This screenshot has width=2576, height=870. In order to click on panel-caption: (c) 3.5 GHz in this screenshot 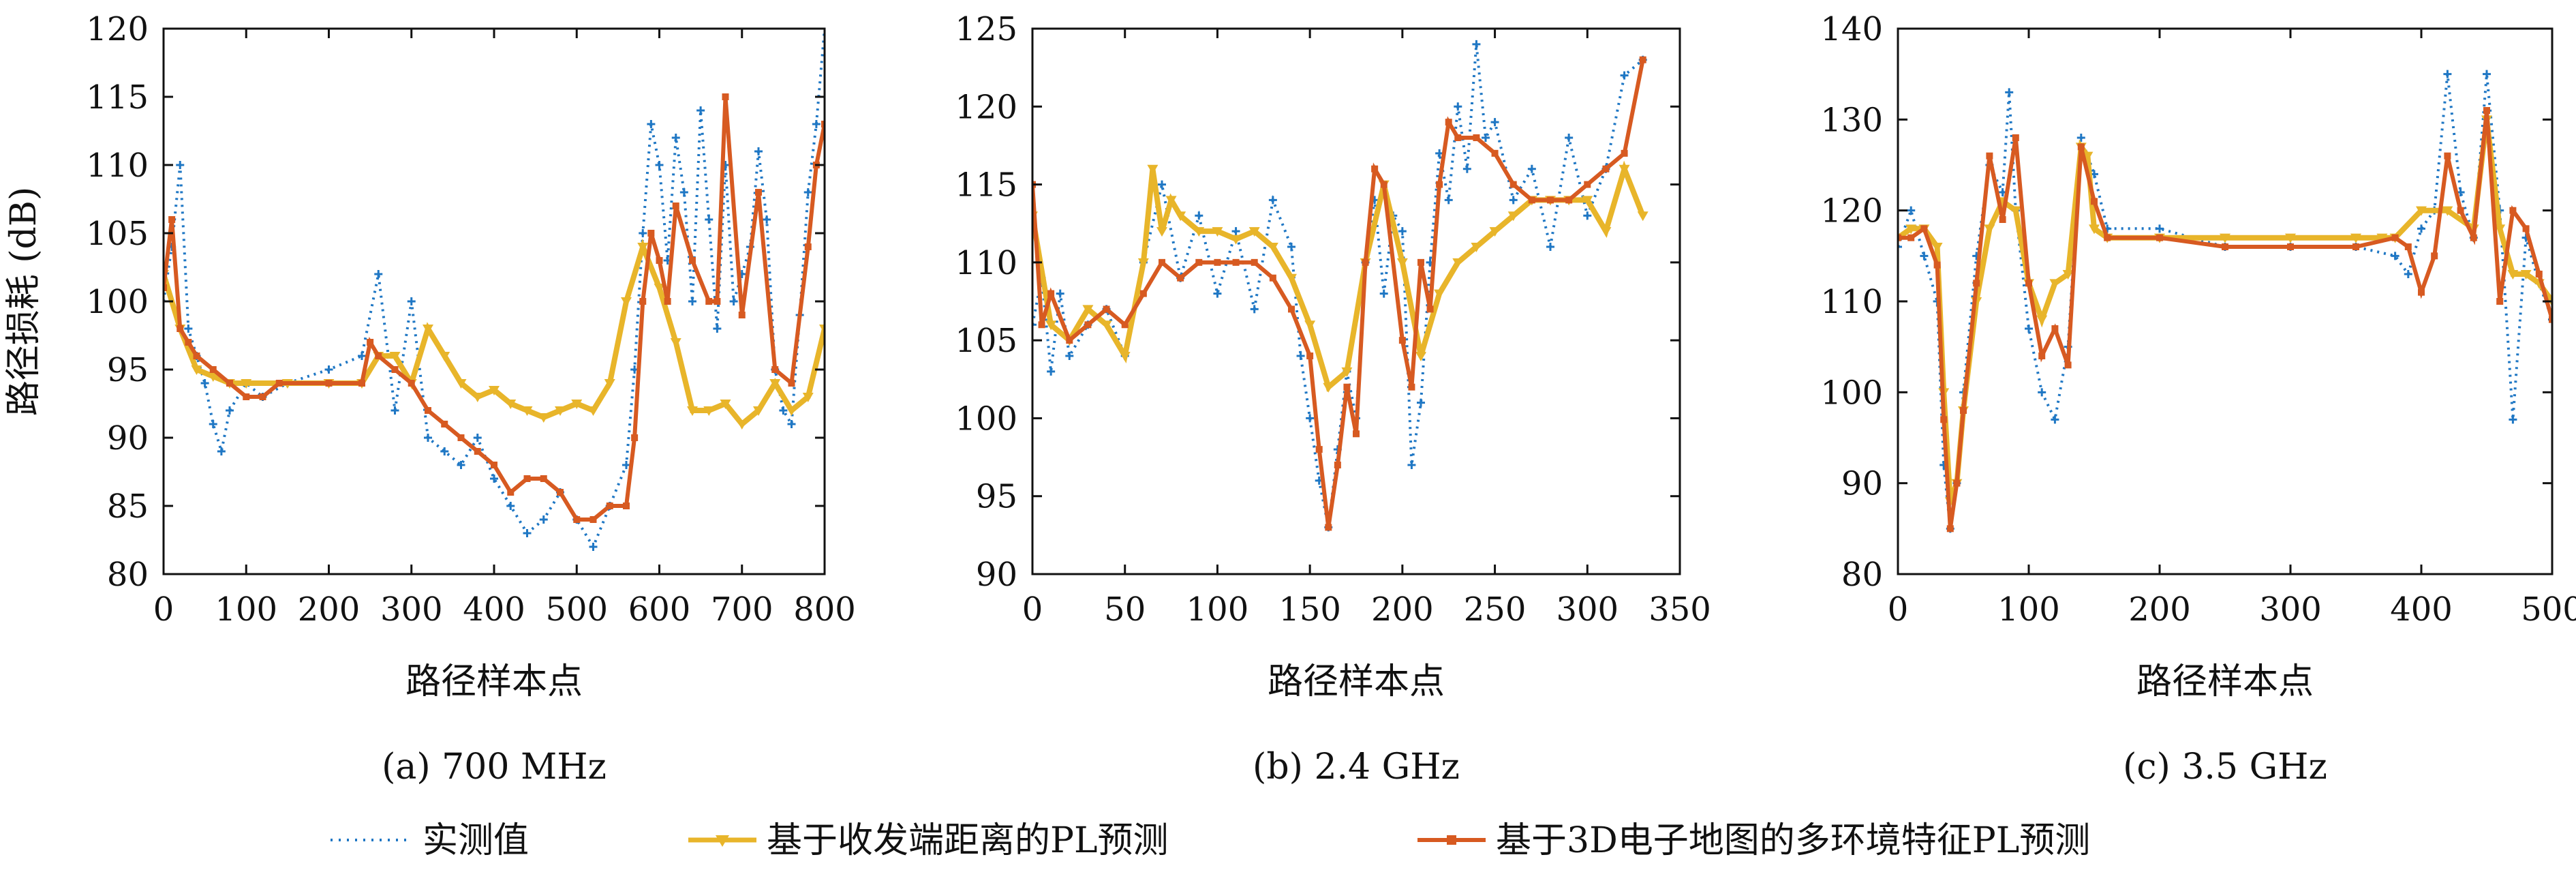, I will do `click(2225, 767)`.